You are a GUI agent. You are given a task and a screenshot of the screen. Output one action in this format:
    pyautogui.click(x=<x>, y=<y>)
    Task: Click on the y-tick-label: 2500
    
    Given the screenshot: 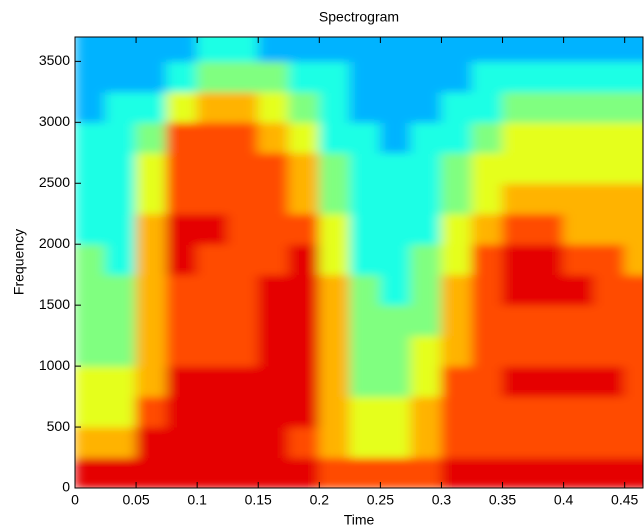 What is the action you would take?
    pyautogui.click(x=54, y=182)
    